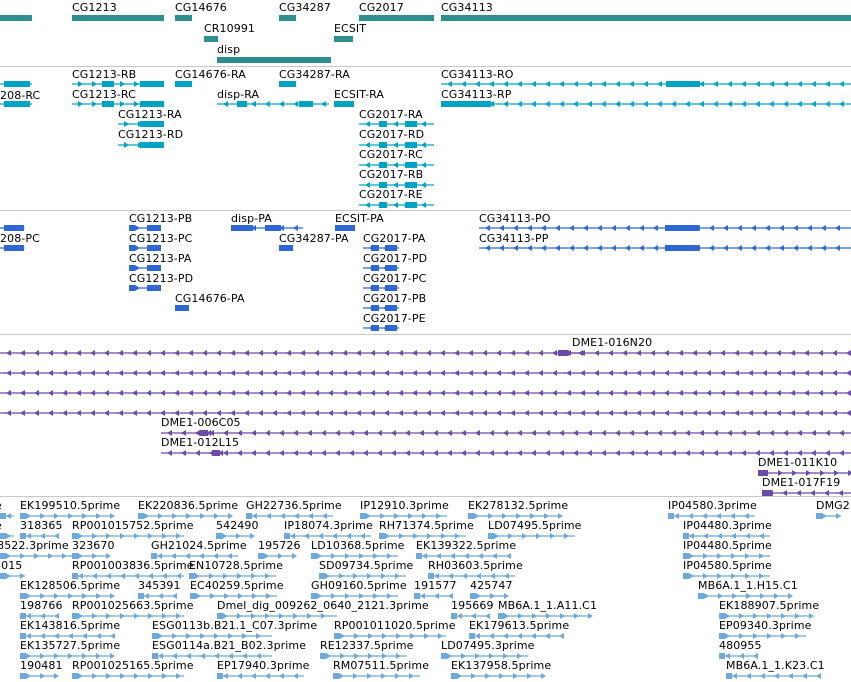  What do you see at coordinates (740, 645) in the screenshot?
I see `est-label-480955: 480955` at bounding box center [740, 645].